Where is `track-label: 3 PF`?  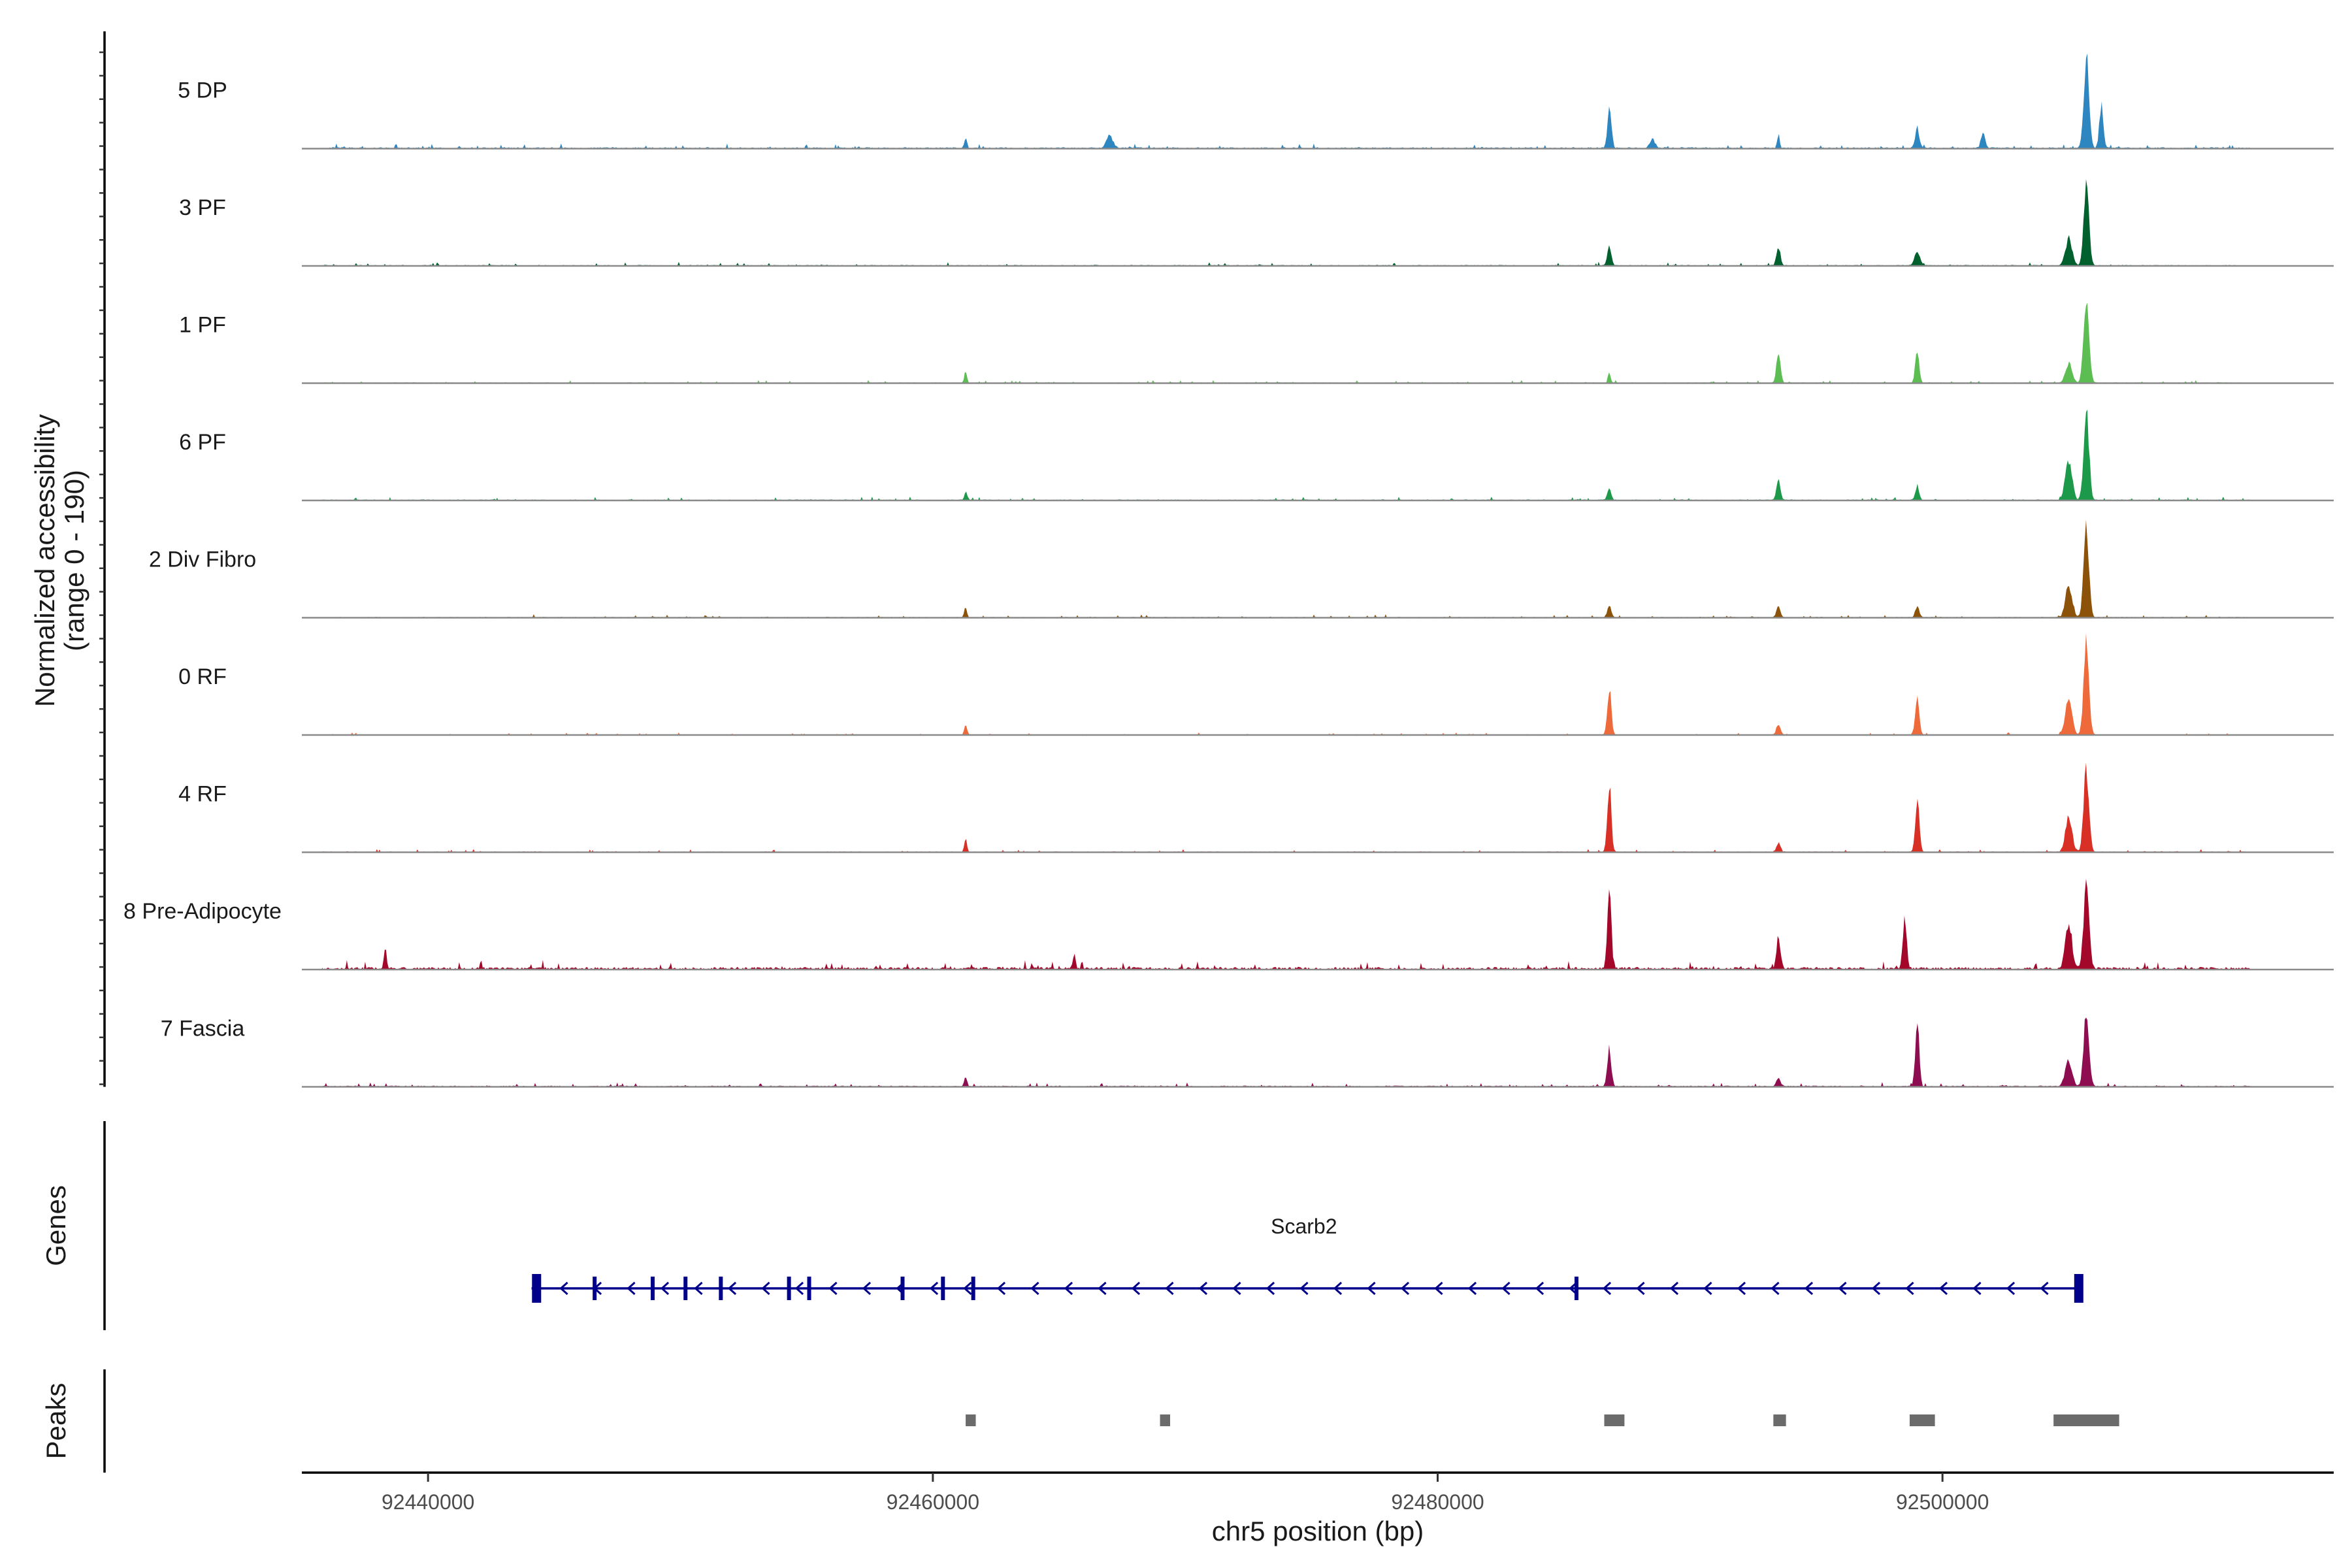 track-label: 3 PF is located at coordinates (202, 207).